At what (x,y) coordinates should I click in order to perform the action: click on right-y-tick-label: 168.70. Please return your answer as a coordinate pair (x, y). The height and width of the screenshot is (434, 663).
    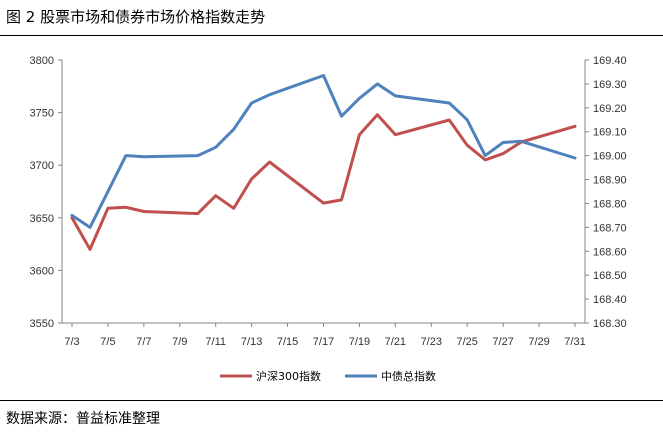
    Looking at the image, I should click on (610, 228).